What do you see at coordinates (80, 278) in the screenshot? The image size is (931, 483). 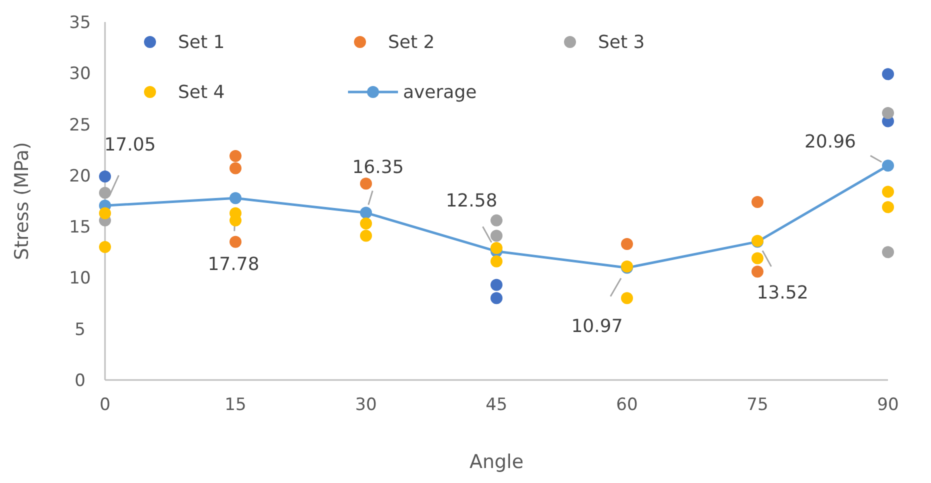 I see `y-tick-label: 10` at bounding box center [80, 278].